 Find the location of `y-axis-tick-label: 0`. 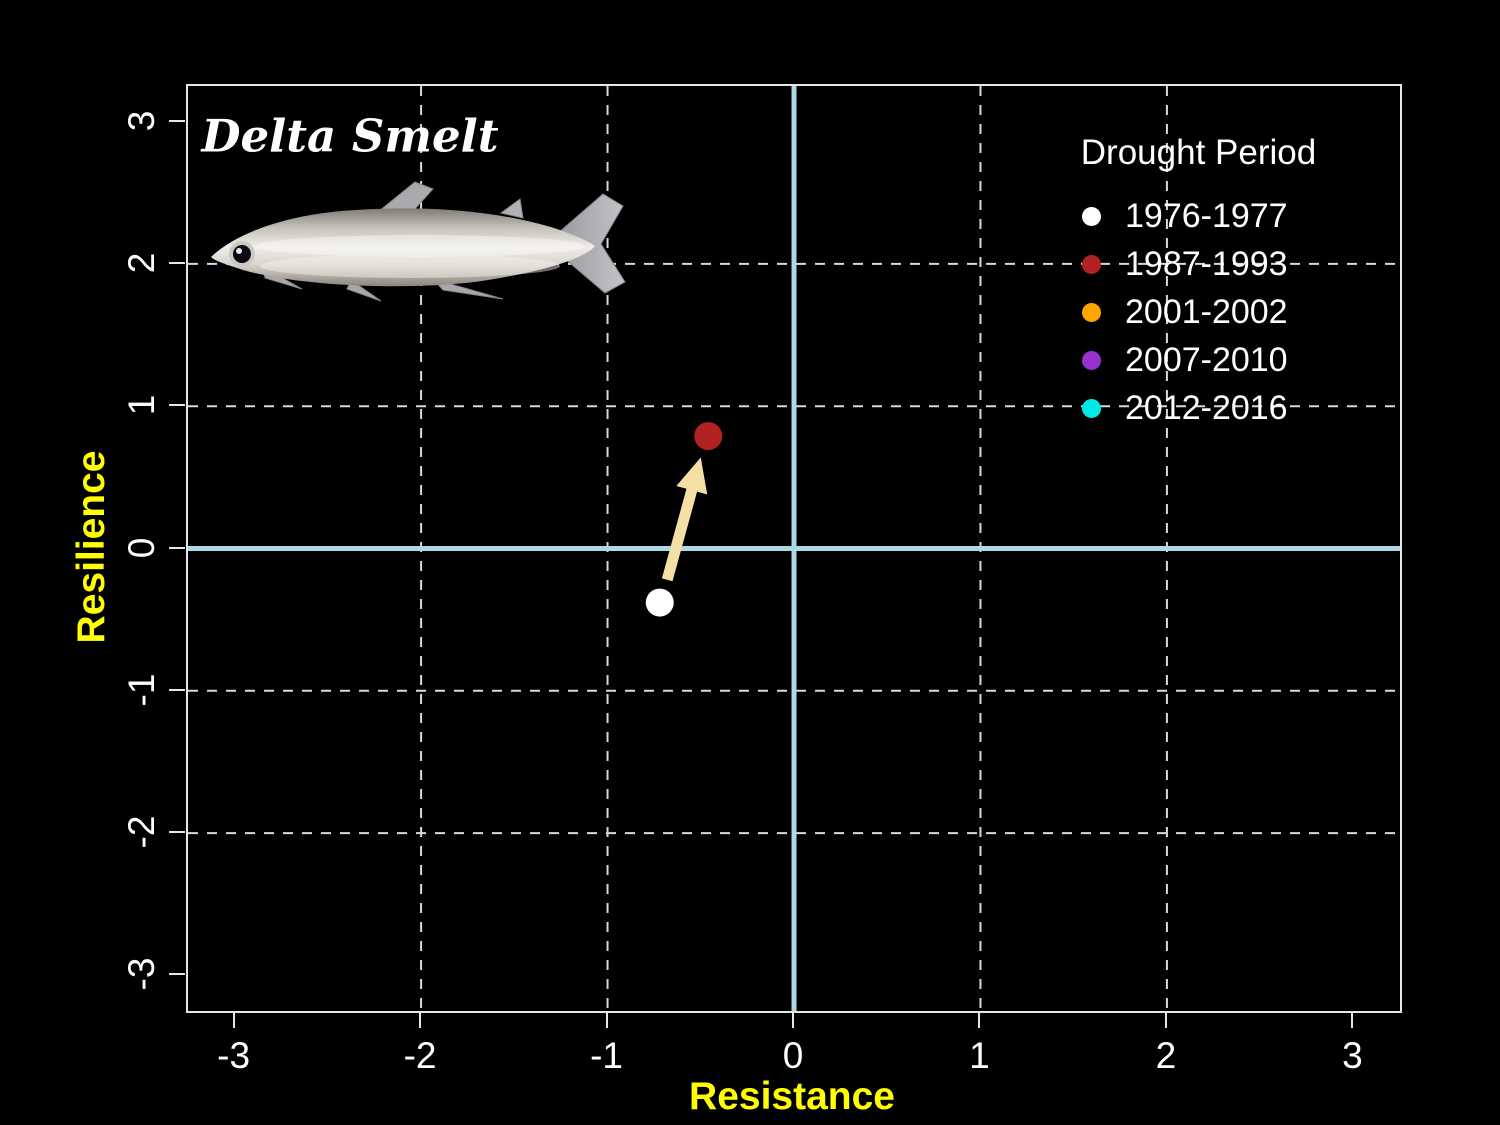

y-axis-tick-label: 0 is located at coordinates (141, 547).